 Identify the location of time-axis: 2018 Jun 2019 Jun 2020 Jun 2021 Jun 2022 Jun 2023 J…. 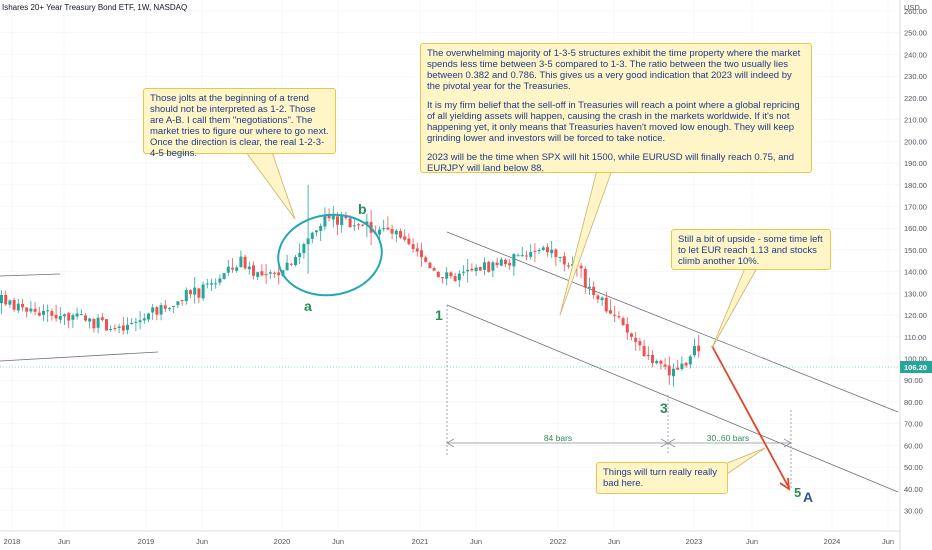
(449, 541).